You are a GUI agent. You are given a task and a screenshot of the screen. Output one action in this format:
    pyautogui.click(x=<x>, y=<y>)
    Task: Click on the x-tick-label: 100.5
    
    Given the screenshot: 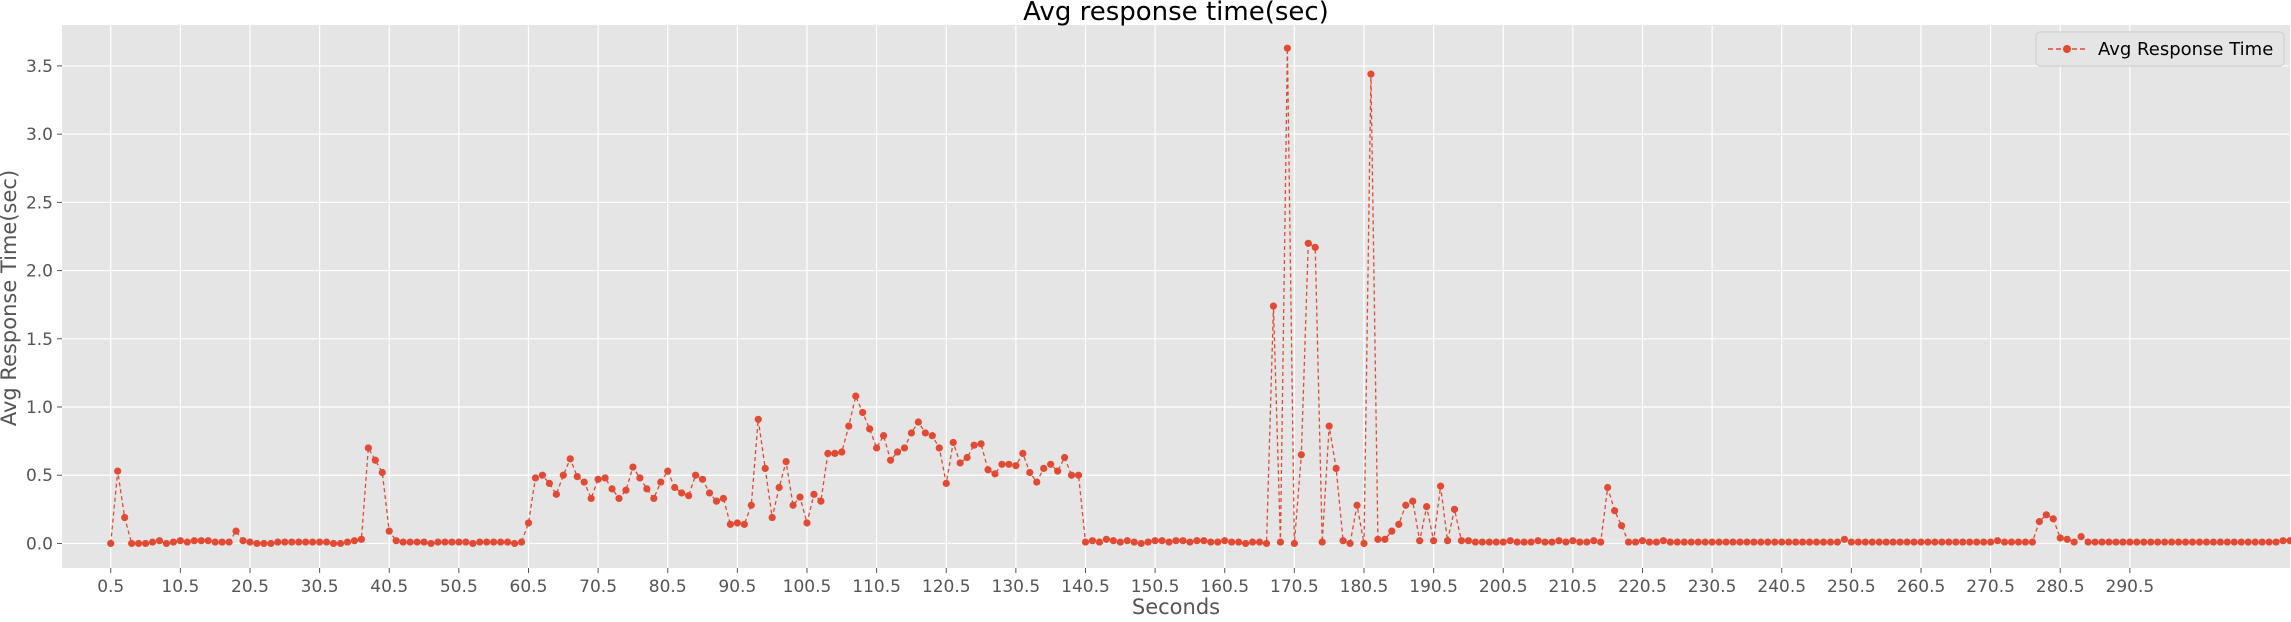 What is the action you would take?
    pyautogui.click(x=807, y=587)
    